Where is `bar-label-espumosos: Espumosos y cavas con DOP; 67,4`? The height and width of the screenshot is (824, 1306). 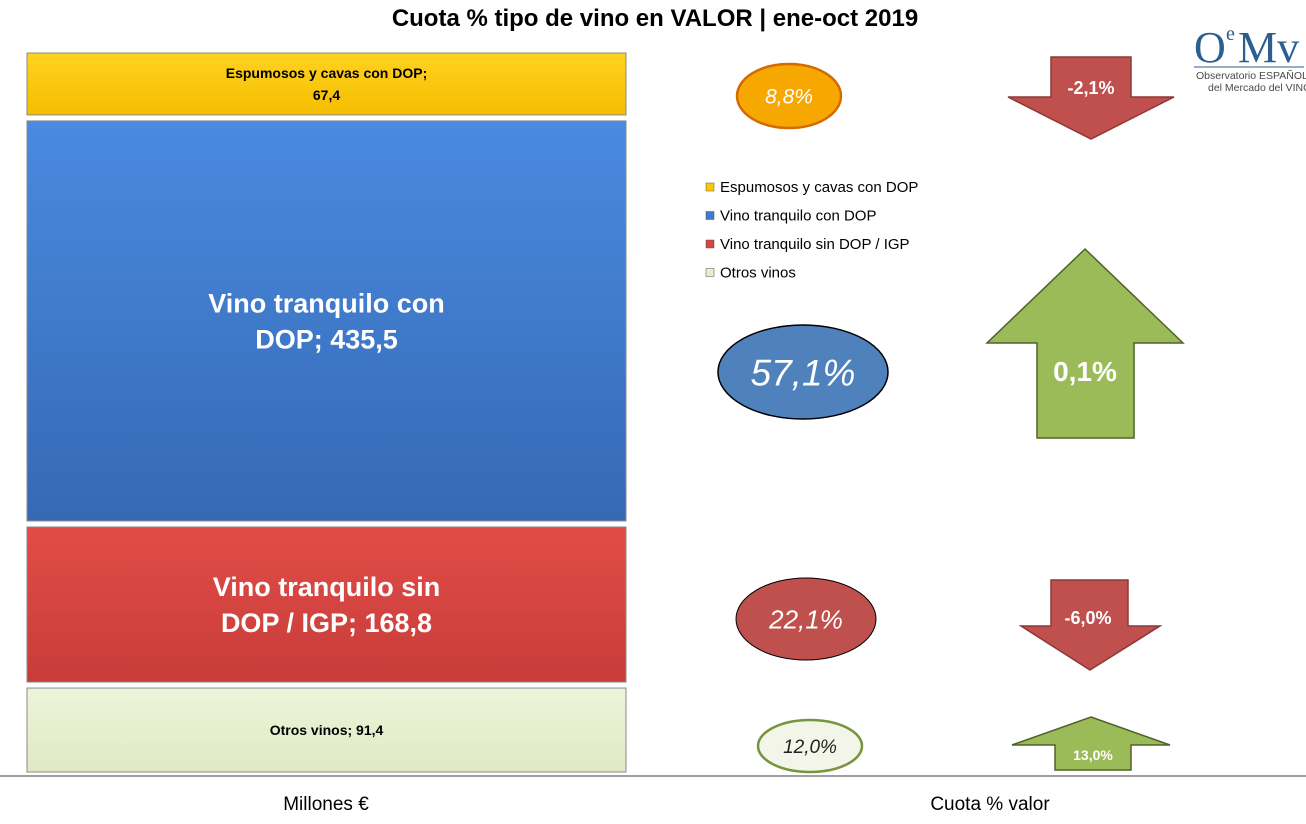
bar-label-espumosos: Espumosos y cavas con DOP; 67,4 is located at coordinates (327, 84).